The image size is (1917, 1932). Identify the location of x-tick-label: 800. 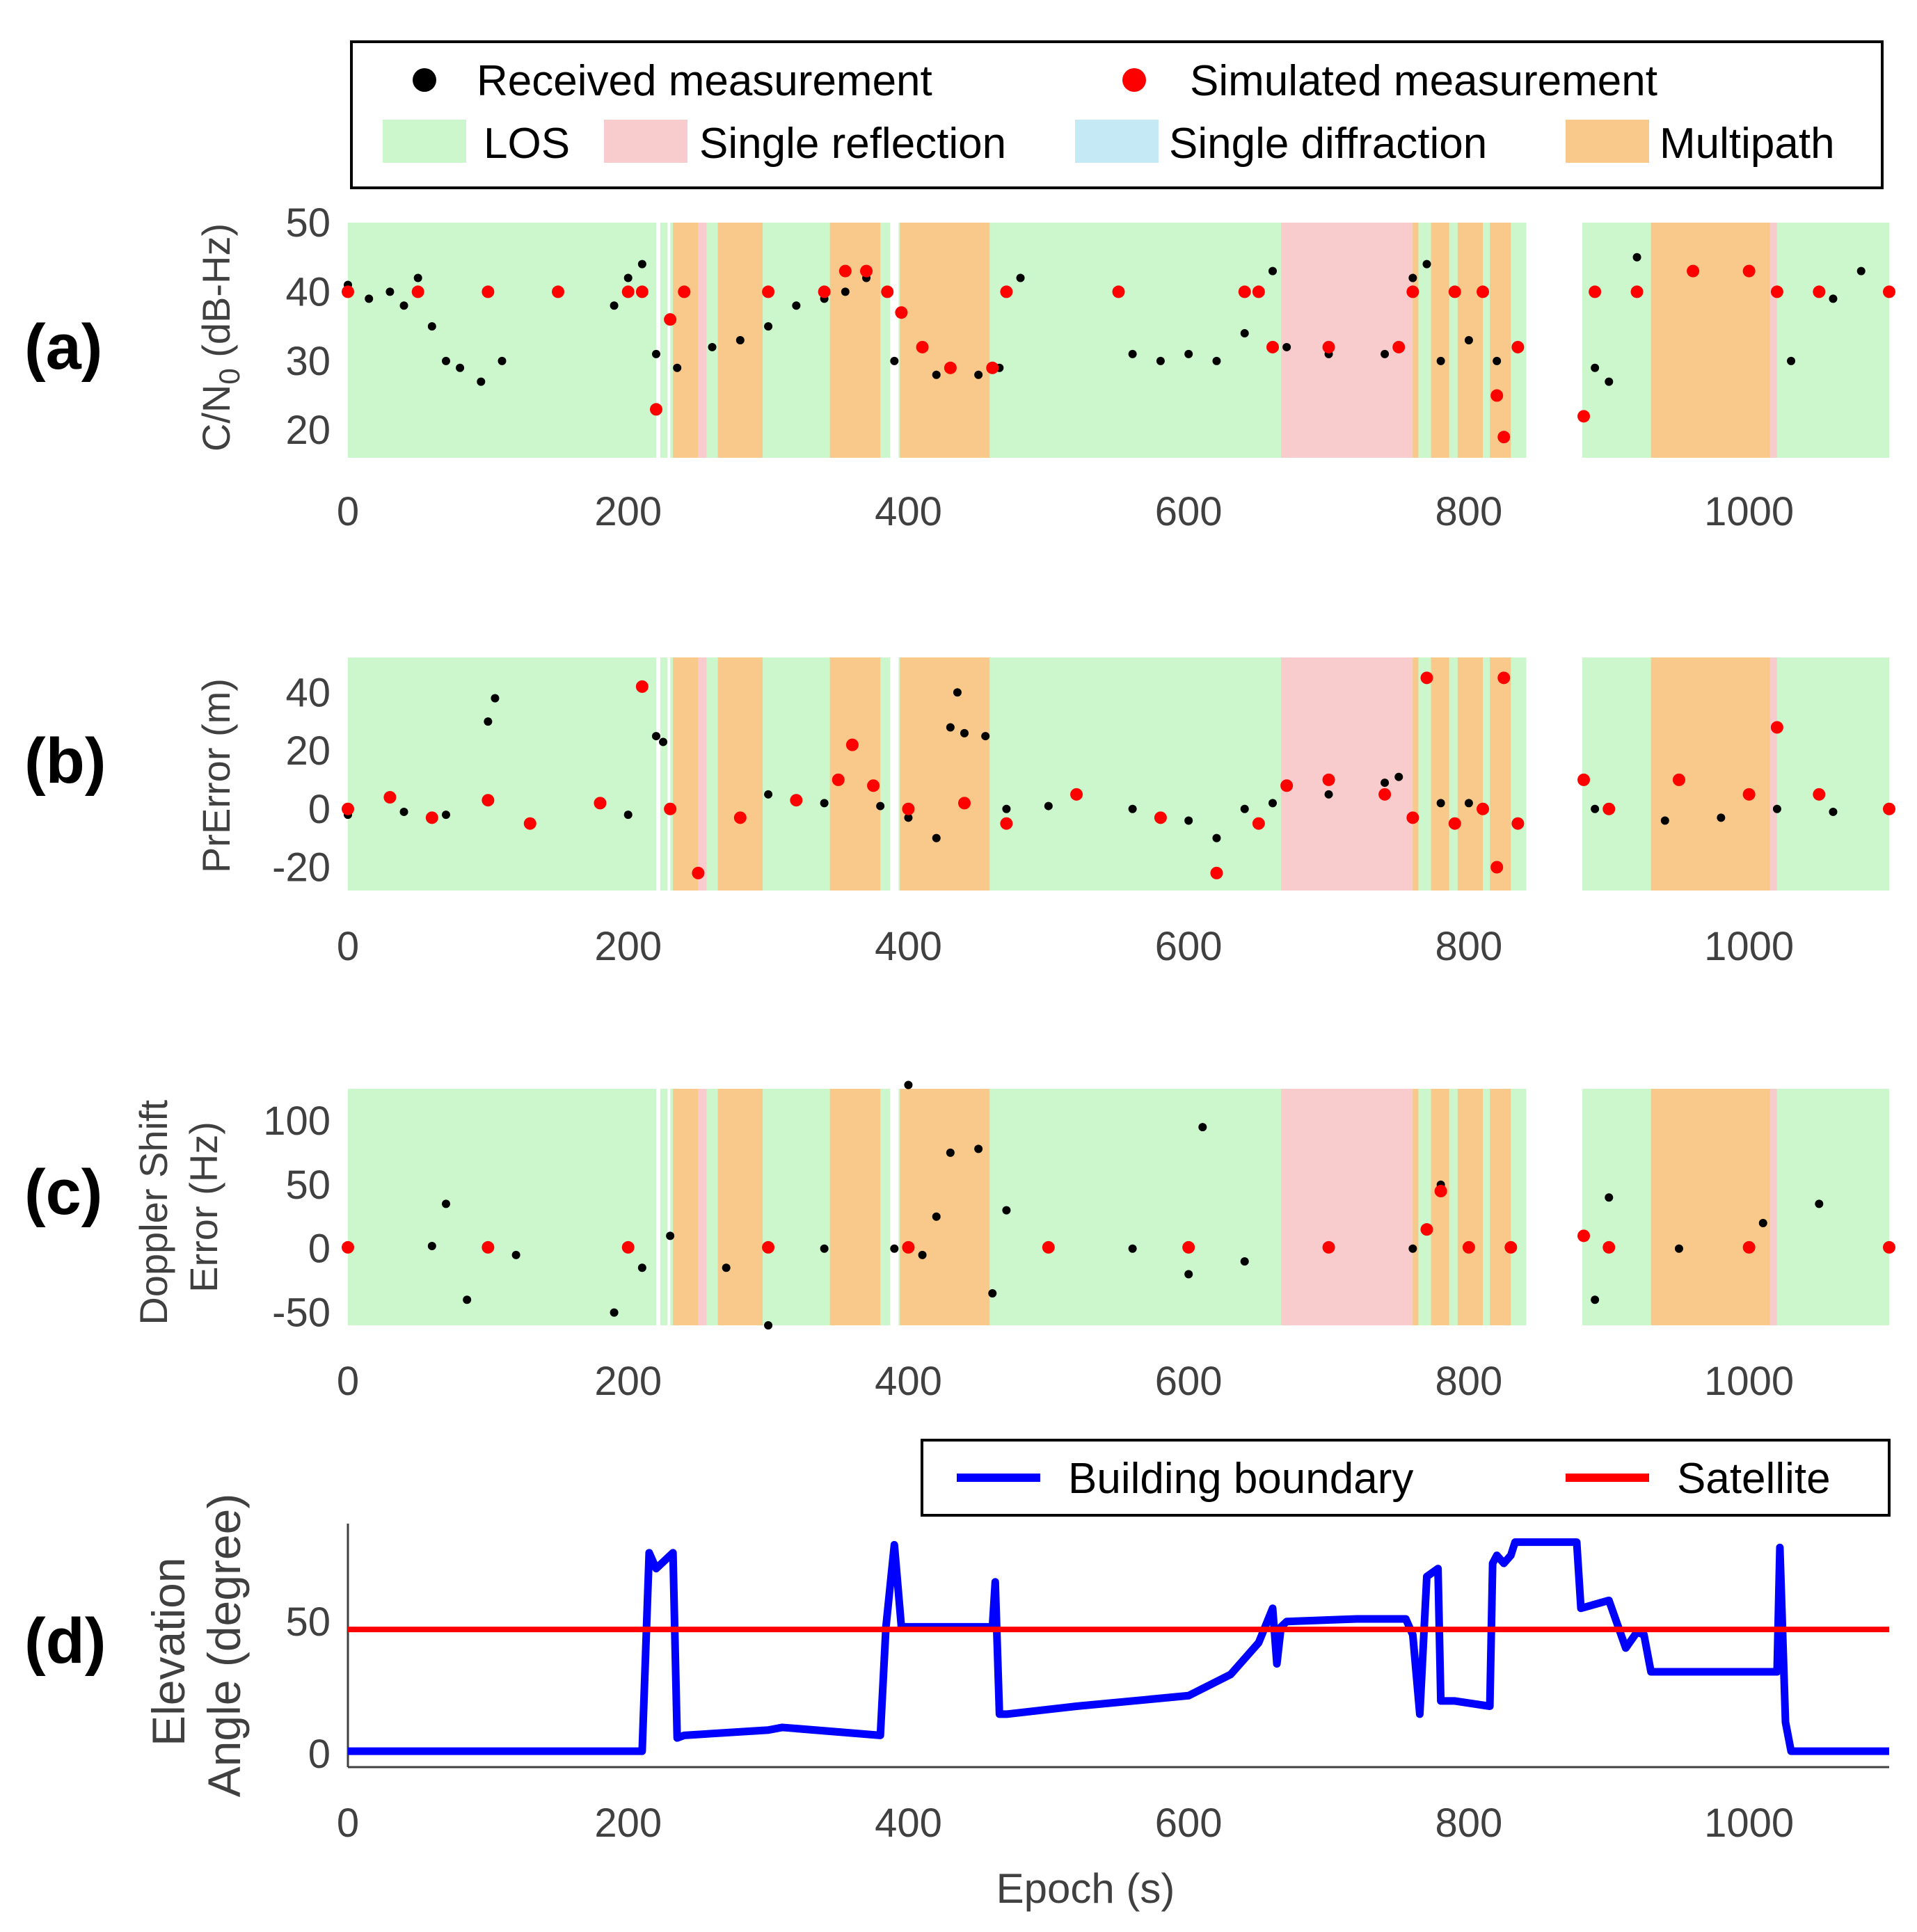
(1469, 1823).